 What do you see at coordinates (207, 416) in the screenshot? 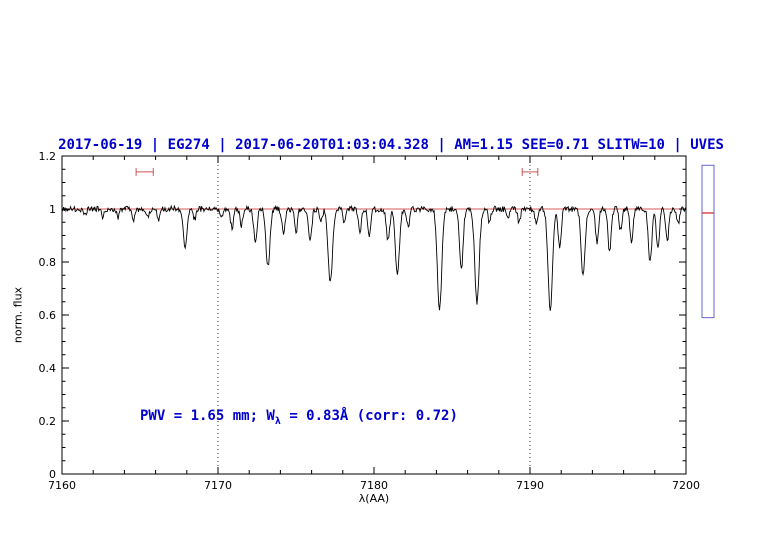
I see `pwv-annotation-prefix: PWV = 1.65 mm; W` at bounding box center [207, 416].